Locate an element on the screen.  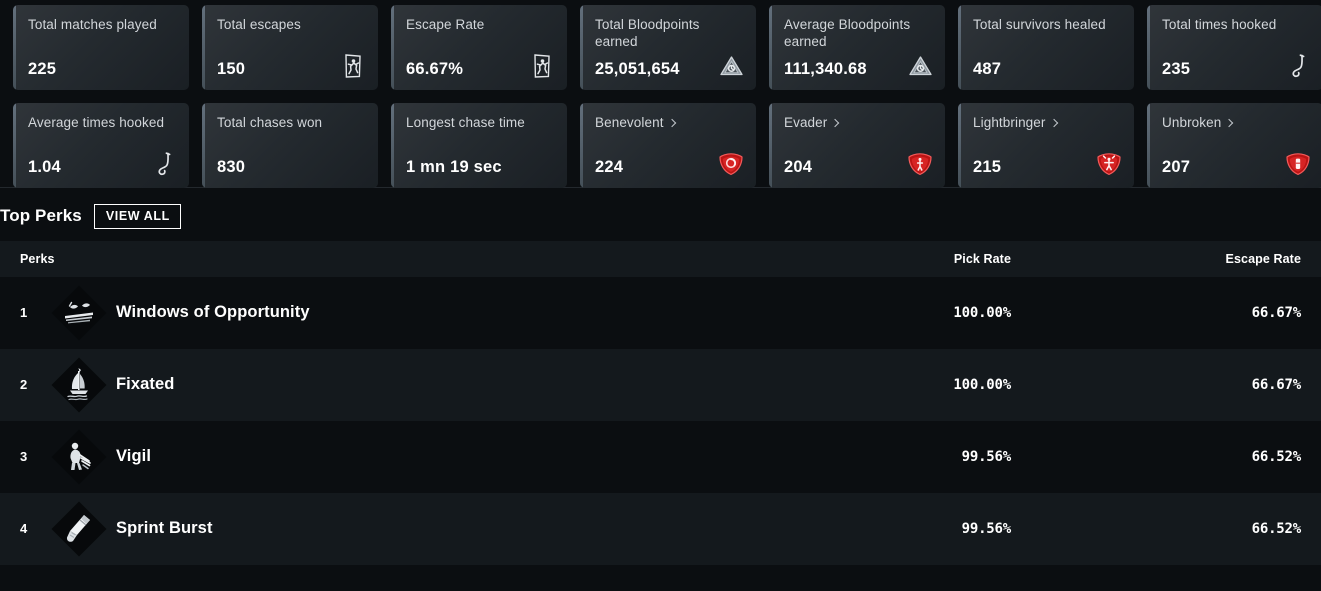
stat-label: Average times hooked is located at coordinates (96, 122).